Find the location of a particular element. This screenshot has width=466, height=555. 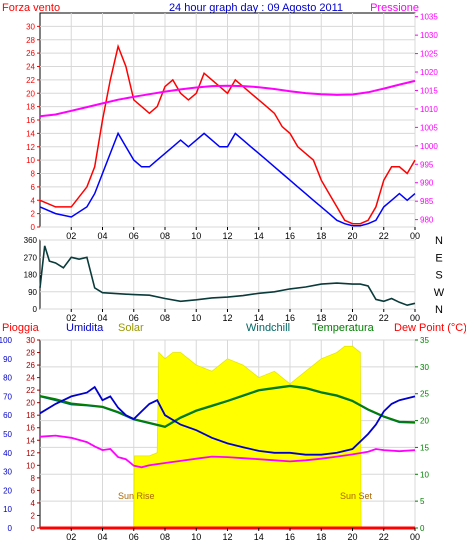

solar-axis-tick-label: 12 is located at coordinates (30, 453).